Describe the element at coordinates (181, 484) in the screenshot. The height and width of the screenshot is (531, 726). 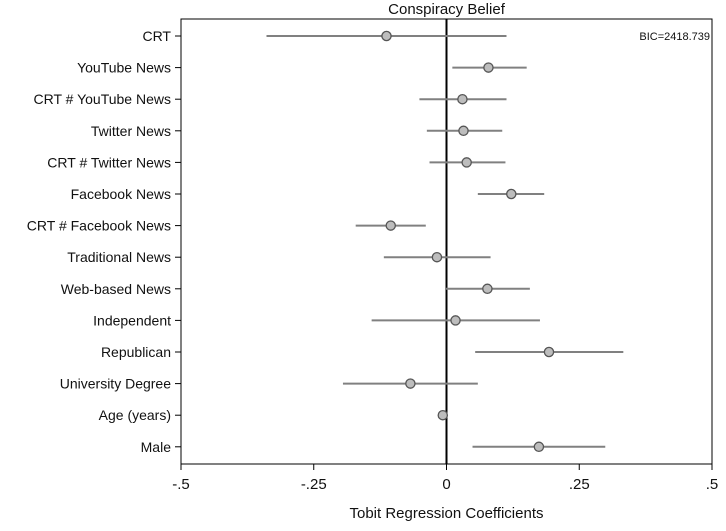
I see `x-tick-label: -.5` at that location.